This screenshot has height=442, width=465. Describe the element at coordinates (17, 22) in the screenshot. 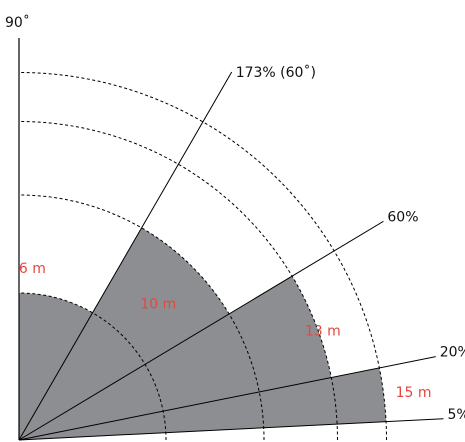

I see `vertical-axis-label: 90˚` at that location.